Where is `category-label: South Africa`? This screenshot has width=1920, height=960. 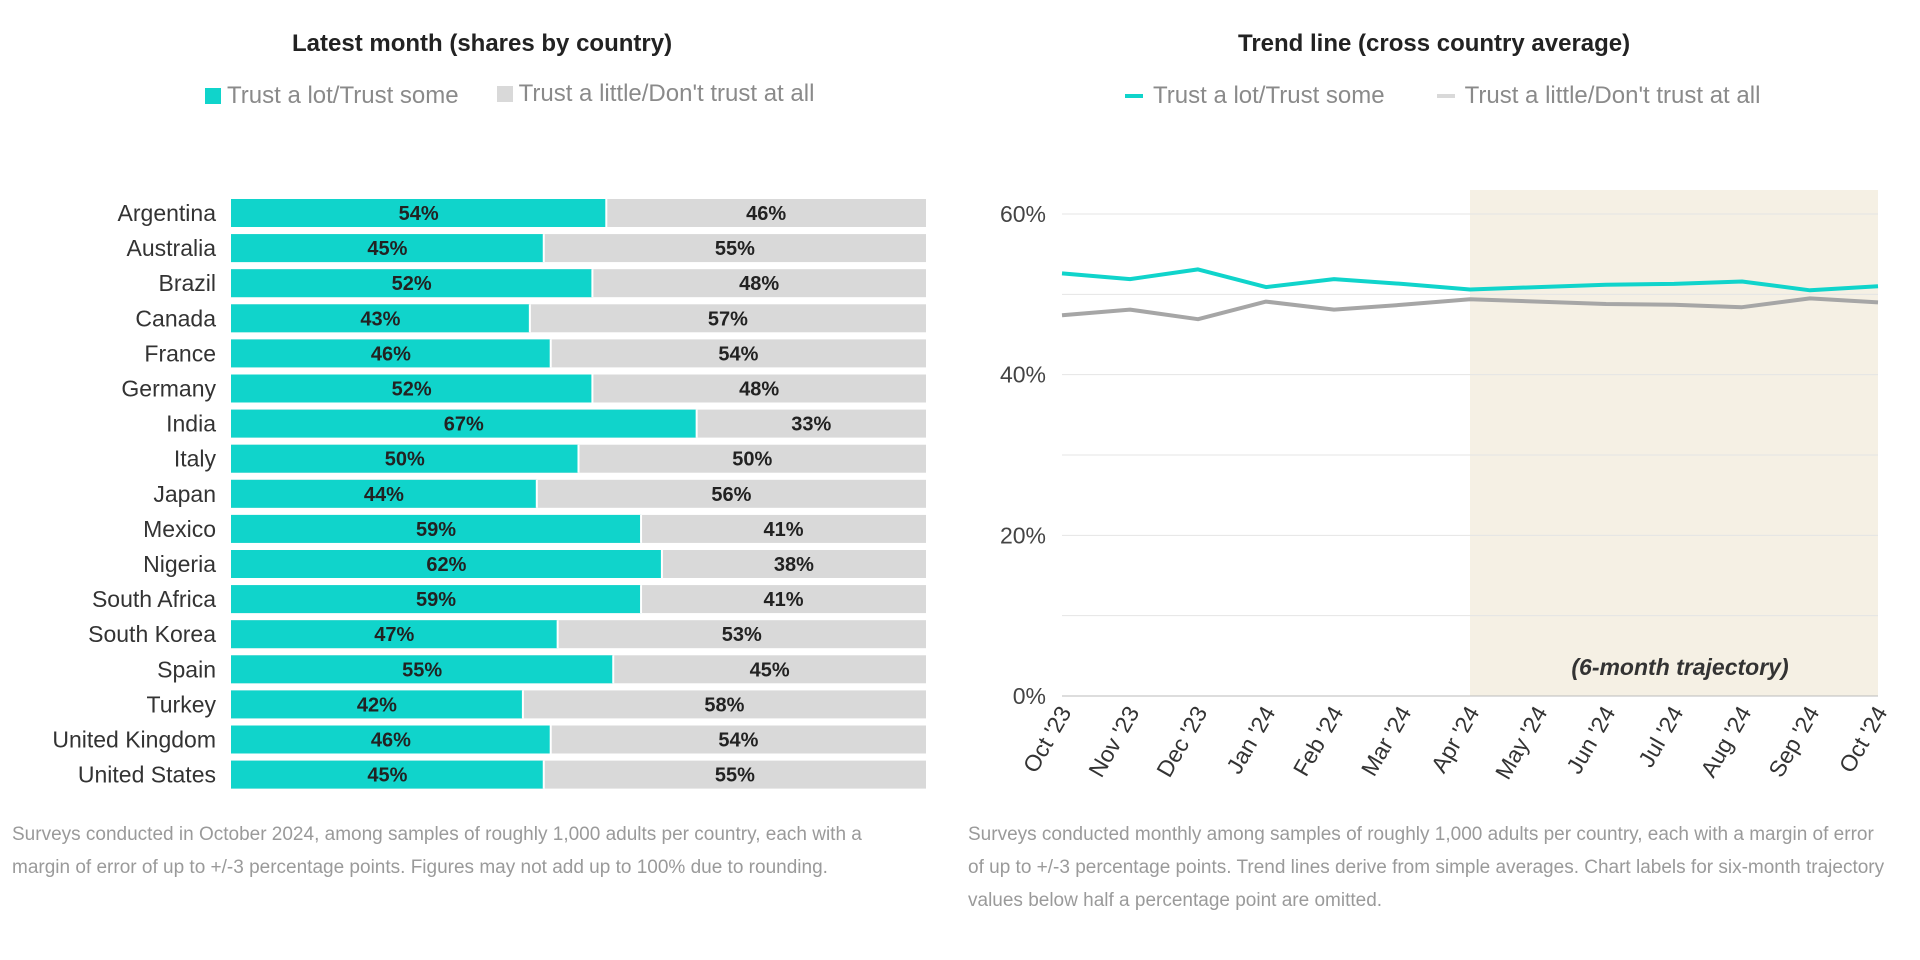 category-label: South Africa is located at coordinates (154, 599).